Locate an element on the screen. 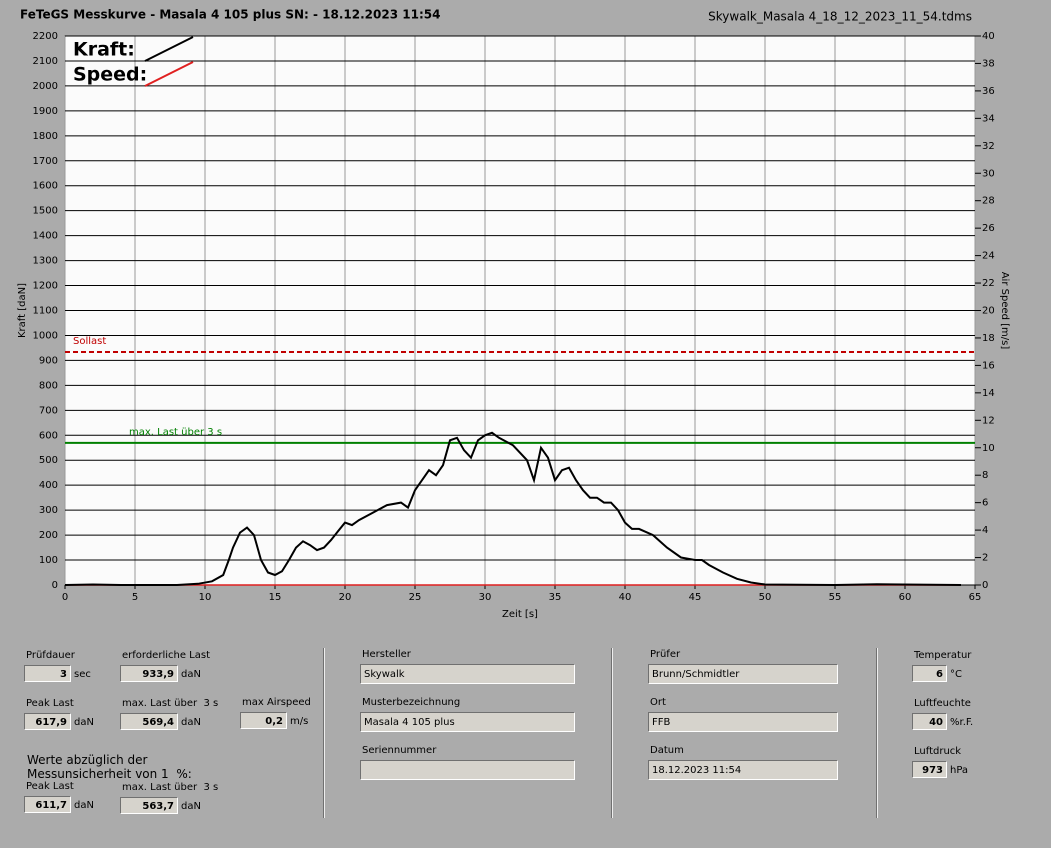 The image size is (1051, 848). y-tick-label: 1300 is located at coordinates (45, 261).